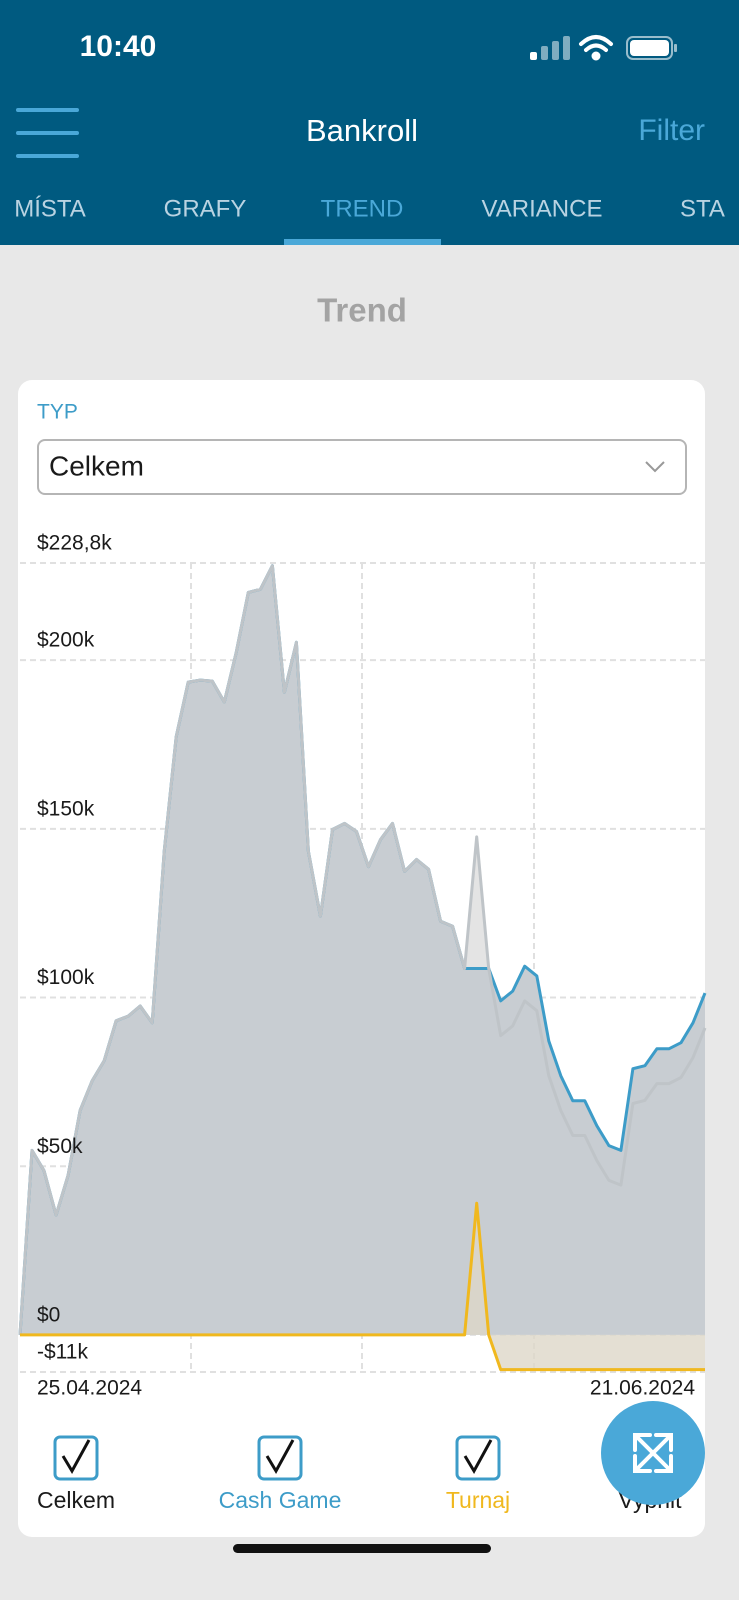  I want to click on legend-label: Turnaj, so click(478, 1500).